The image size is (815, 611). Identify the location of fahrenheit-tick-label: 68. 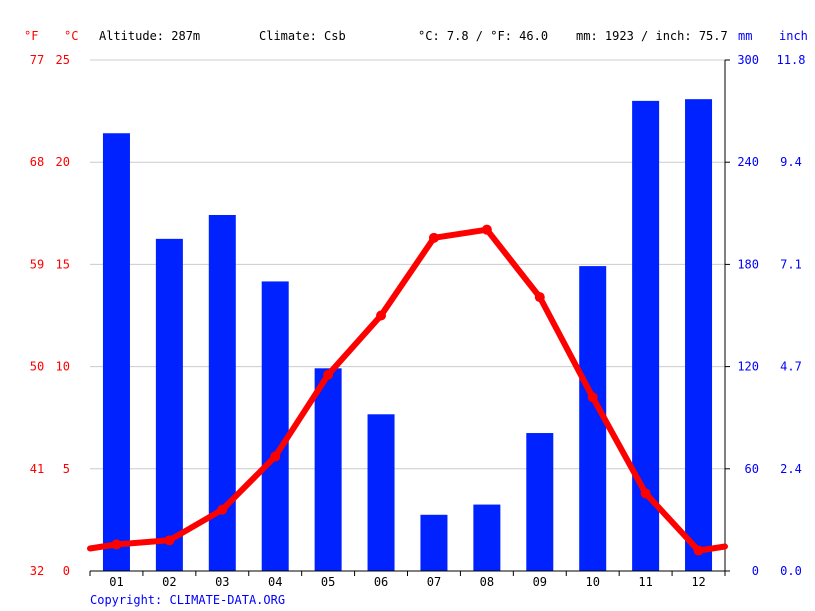
(37, 162).